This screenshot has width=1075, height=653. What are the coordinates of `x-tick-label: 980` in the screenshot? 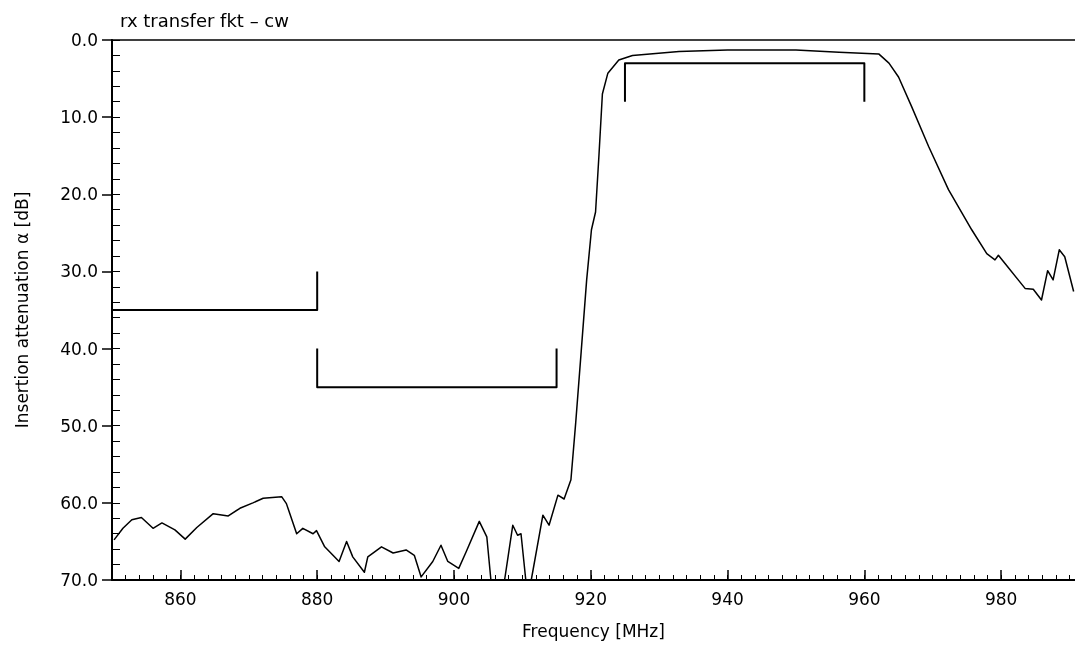 It's located at (1001, 598).